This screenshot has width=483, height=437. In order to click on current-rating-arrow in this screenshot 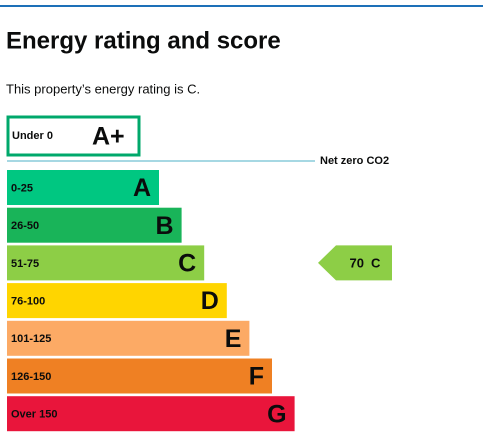, I will do `click(355, 263)`.